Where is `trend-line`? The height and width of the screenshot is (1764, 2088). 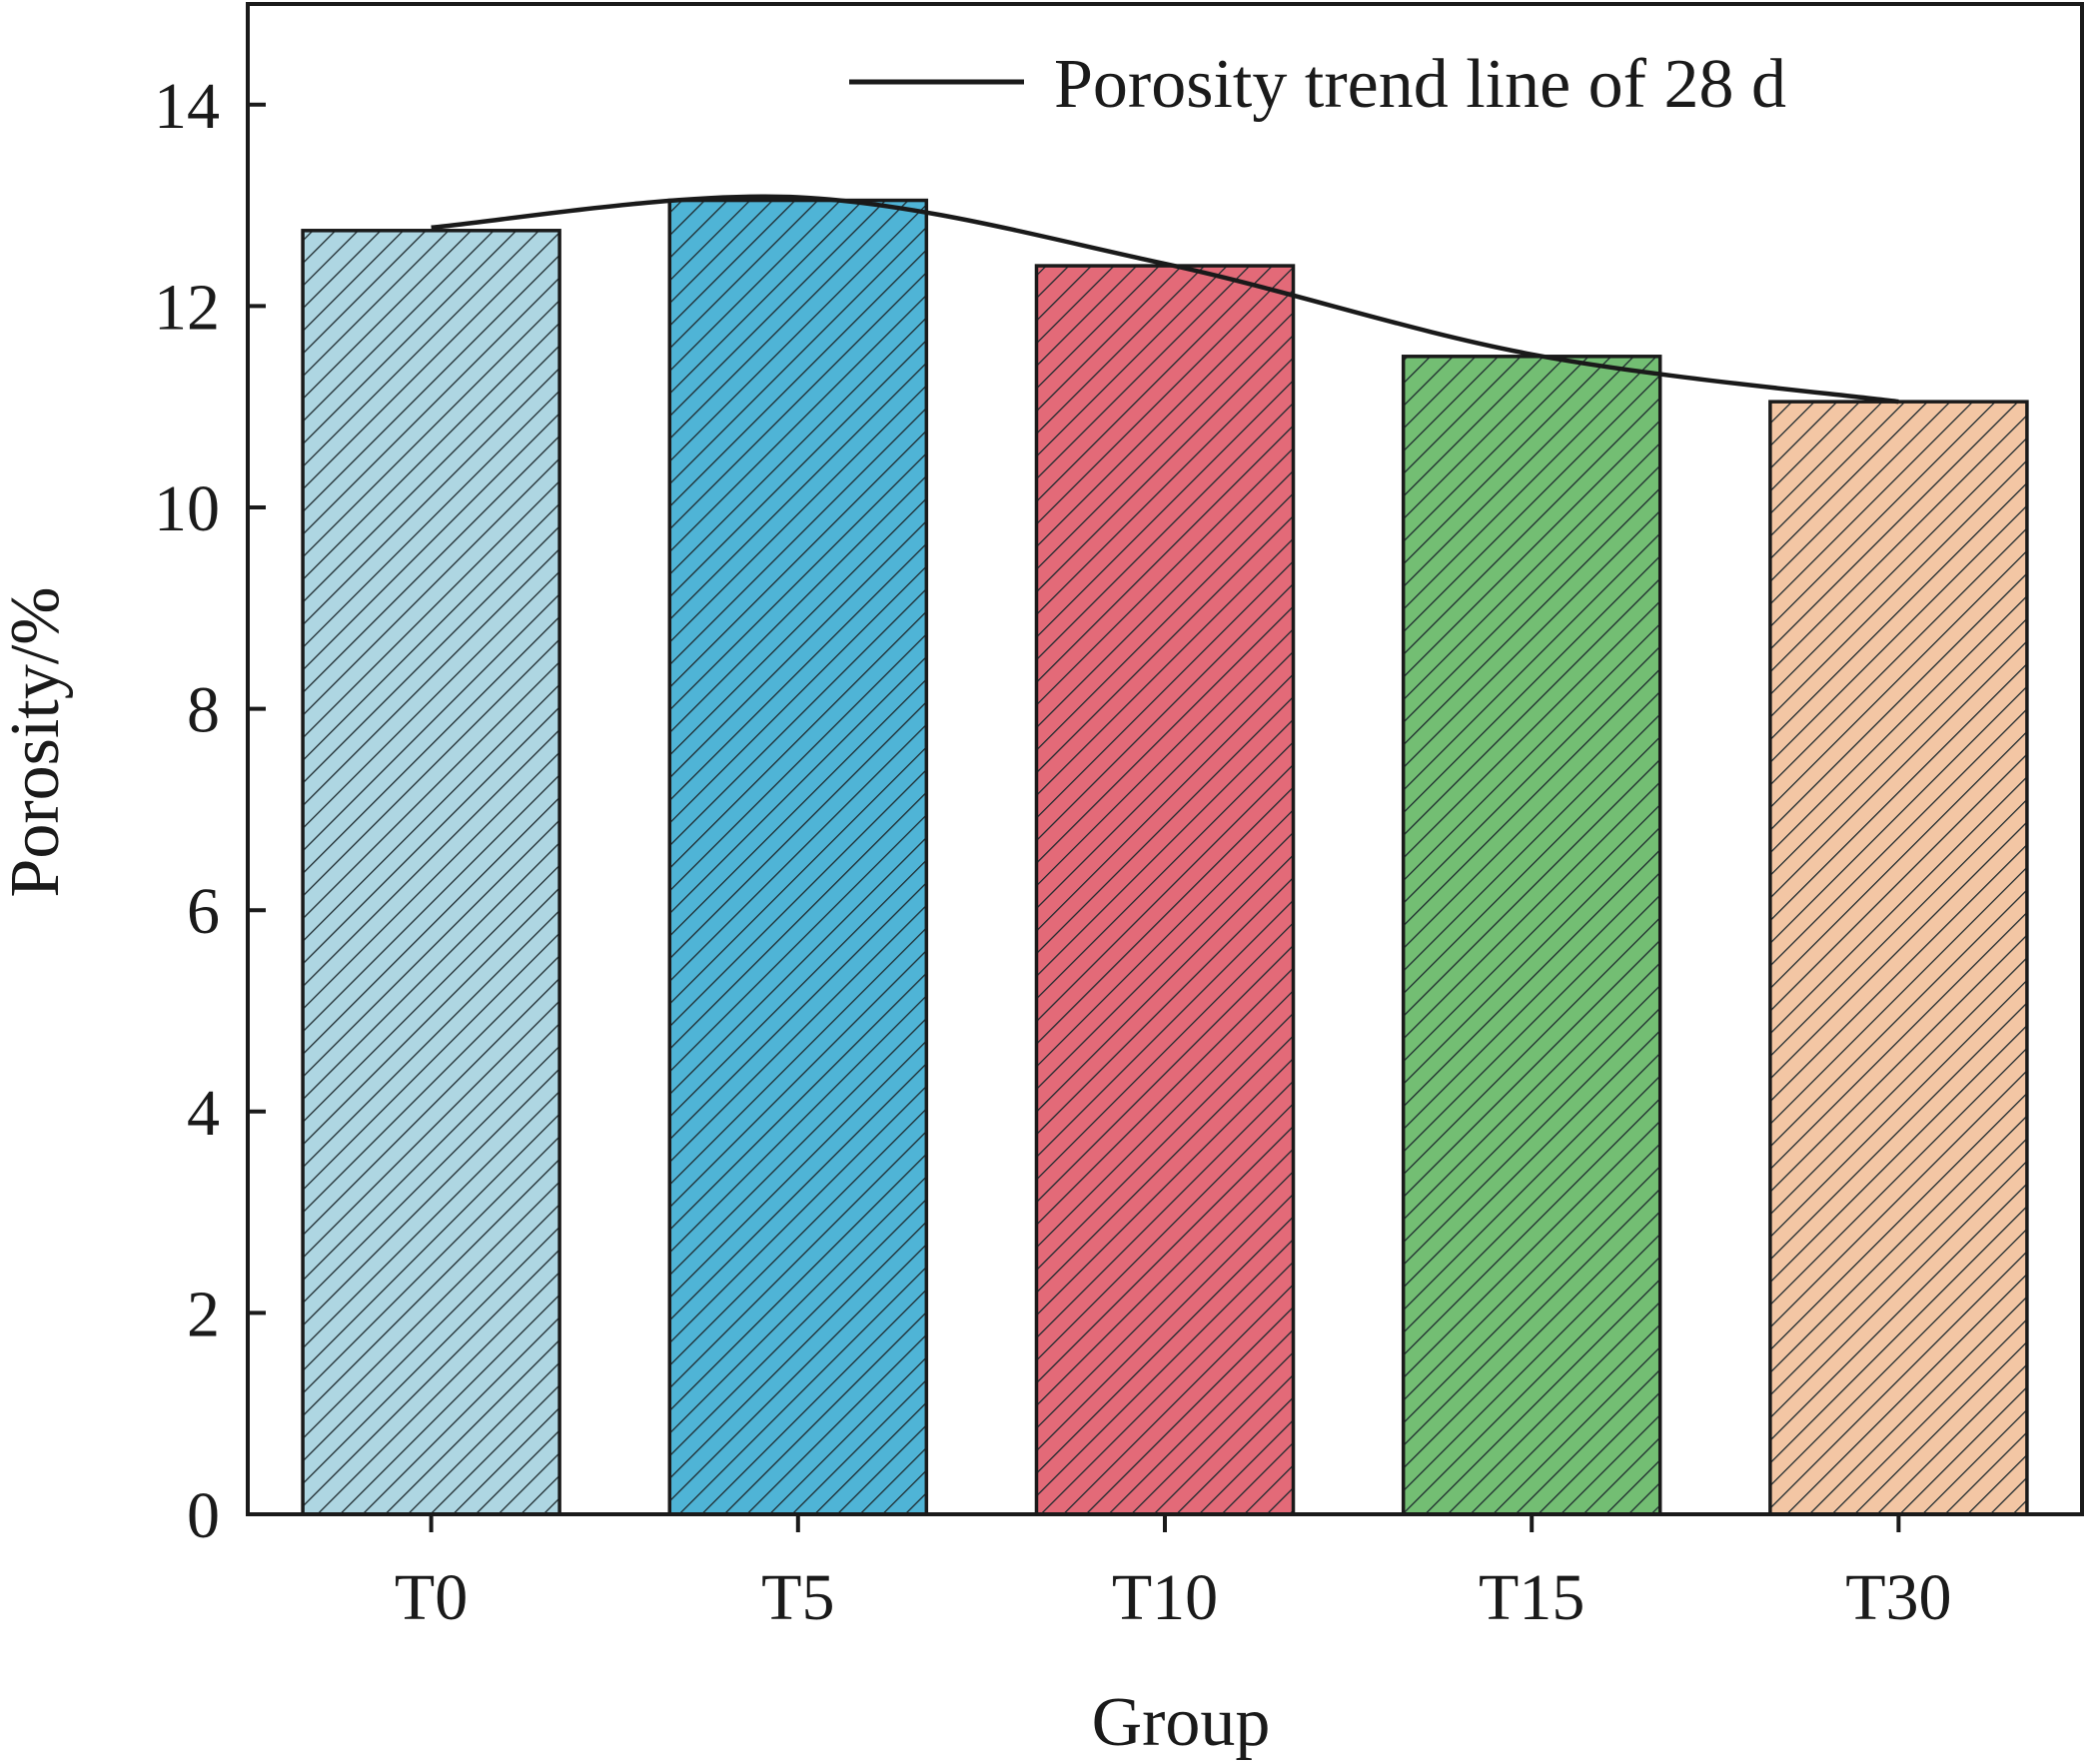
trend-line is located at coordinates (1165, 299).